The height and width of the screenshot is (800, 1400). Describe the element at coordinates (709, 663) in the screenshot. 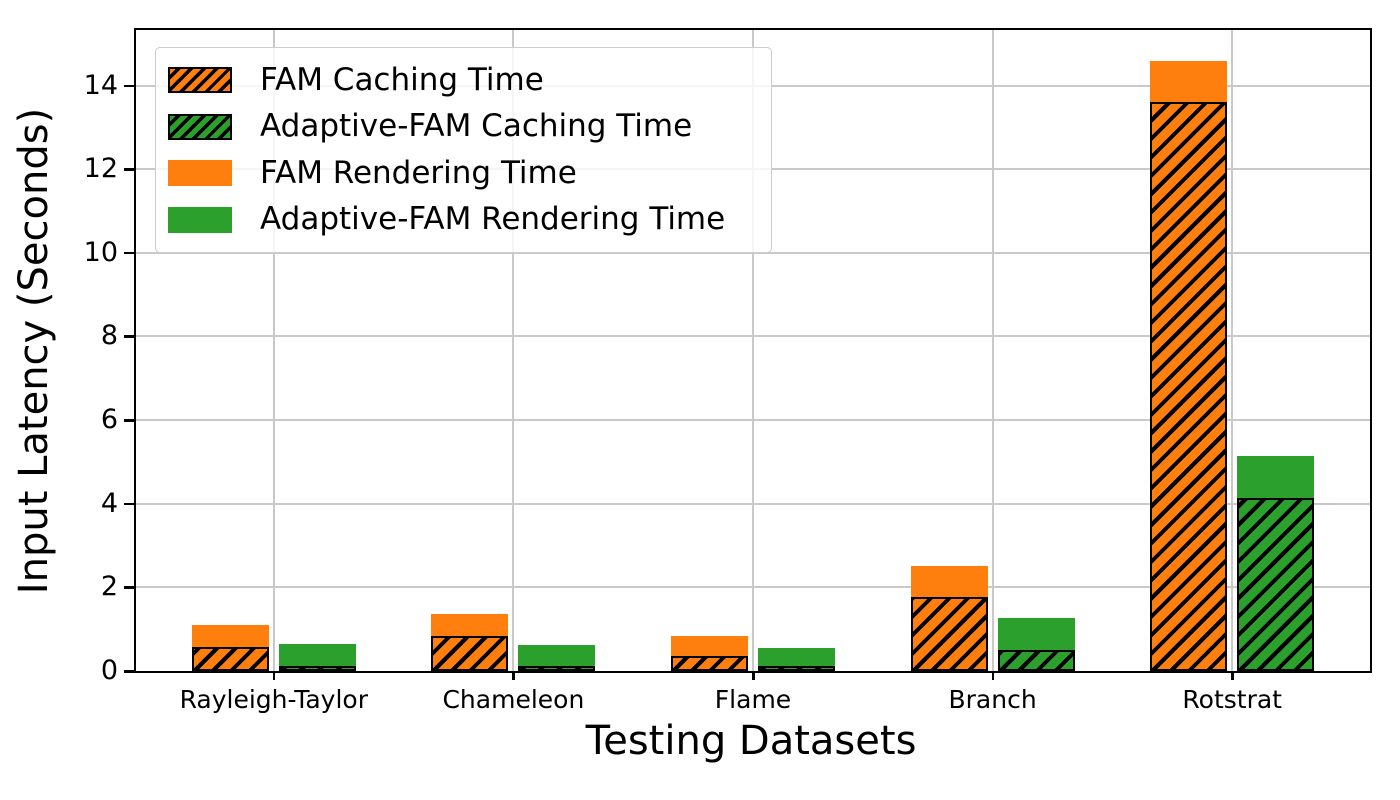

I see `bar-fam-caching-time-flame` at that location.